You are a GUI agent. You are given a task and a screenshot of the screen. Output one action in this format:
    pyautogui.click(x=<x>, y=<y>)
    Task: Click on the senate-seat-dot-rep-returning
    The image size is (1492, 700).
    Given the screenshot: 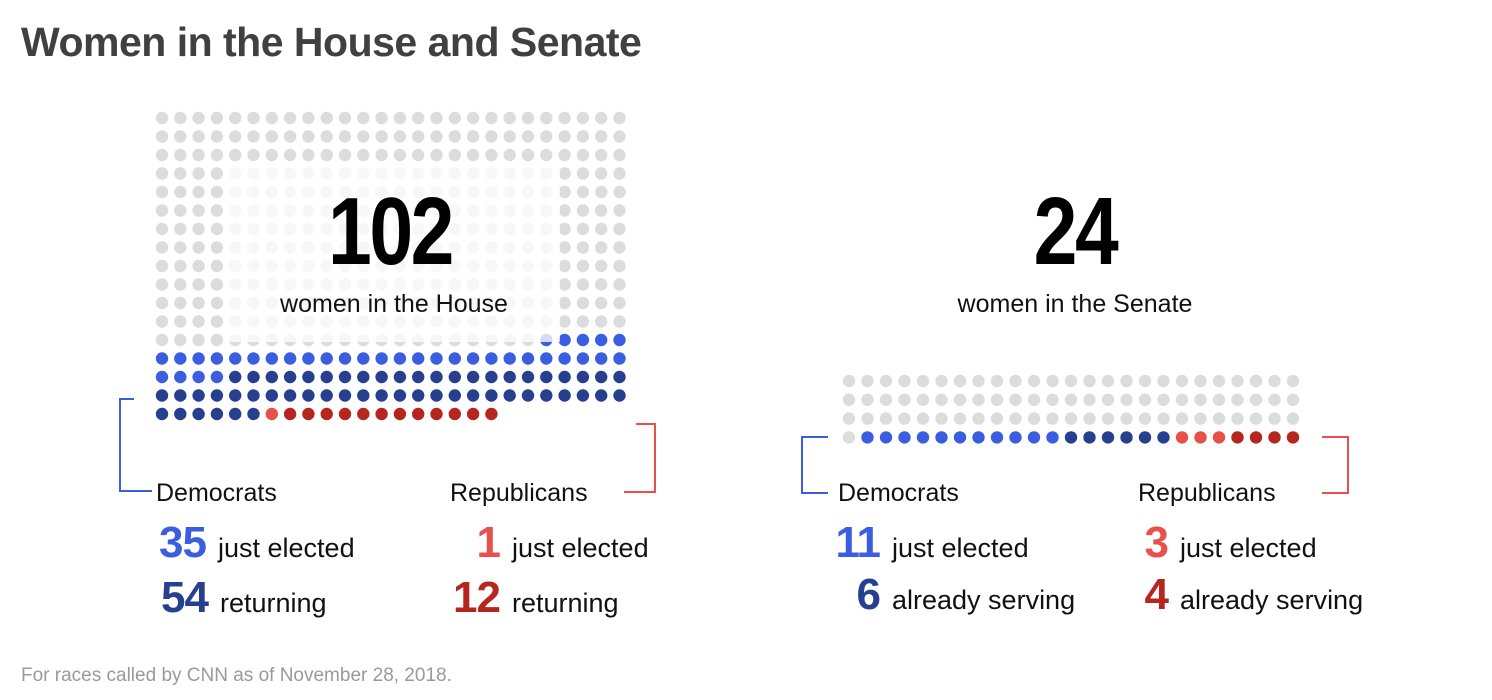 What is the action you would take?
    pyautogui.click(x=1256, y=437)
    